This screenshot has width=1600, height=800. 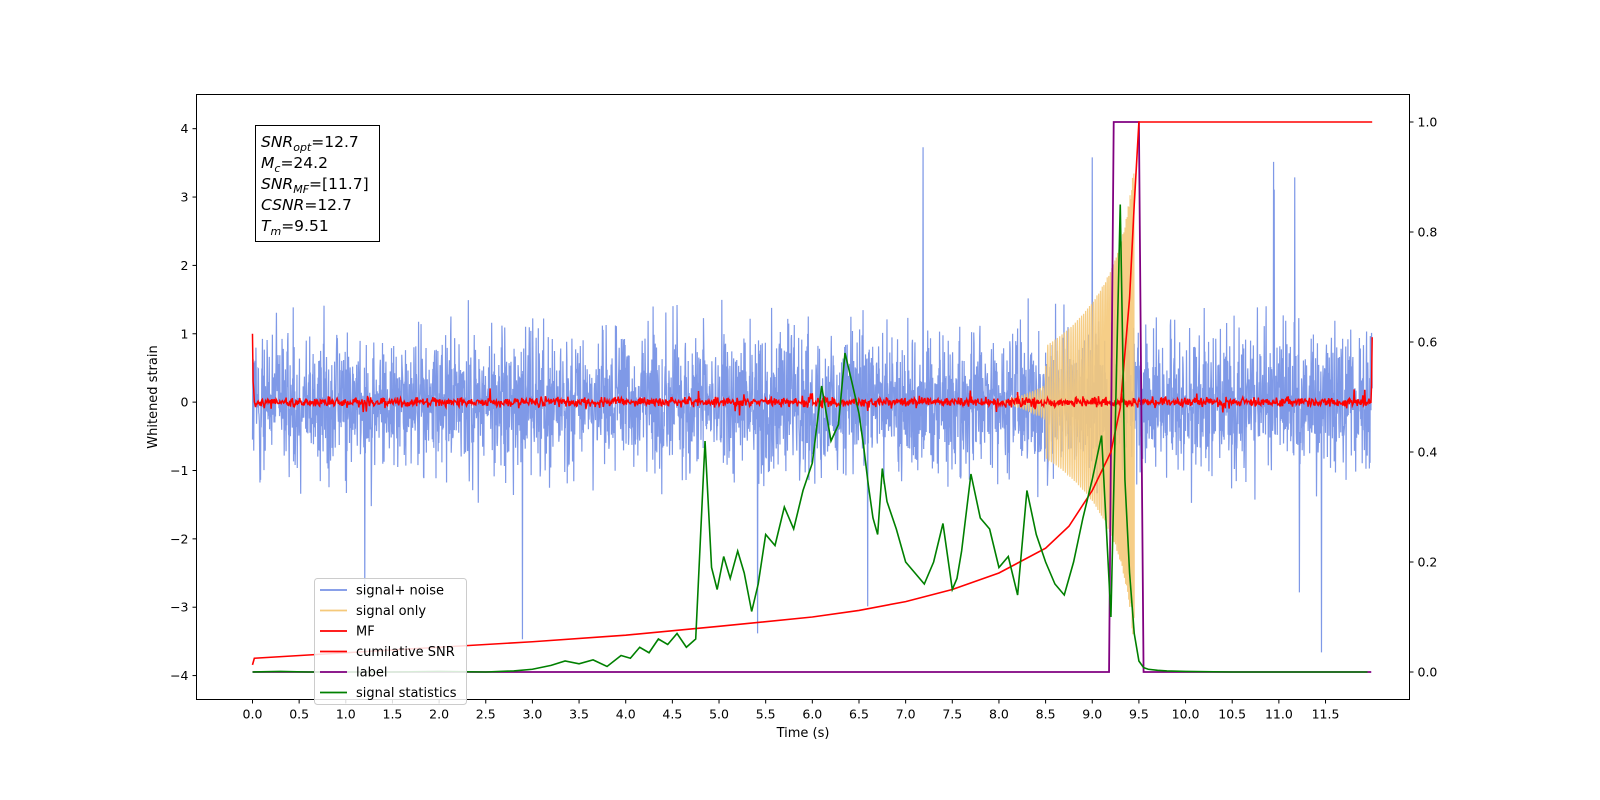 I want to click on legend-frame, so click(x=390, y=641).